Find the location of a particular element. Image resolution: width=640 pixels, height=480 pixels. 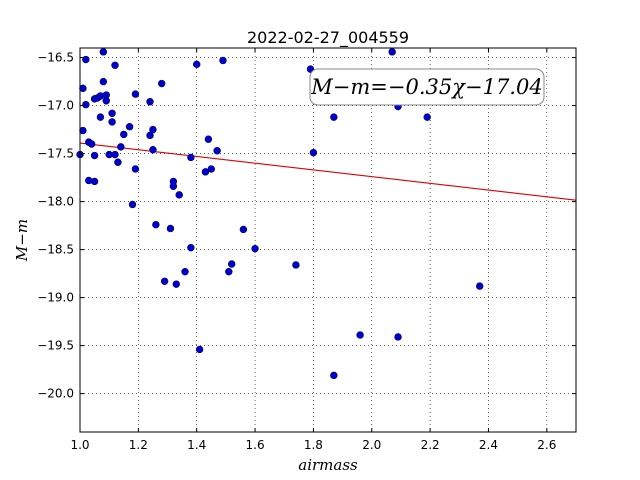

x-tick-label: 2.4 is located at coordinates (488, 445).